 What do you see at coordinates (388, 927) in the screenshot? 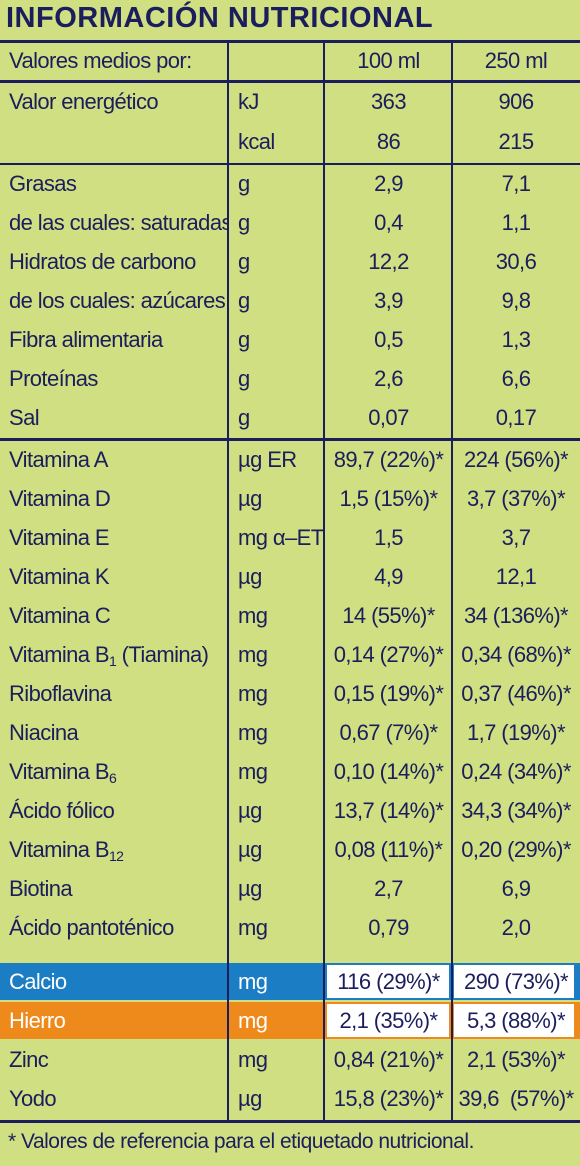
I see `value-100ml: 0,79` at bounding box center [388, 927].